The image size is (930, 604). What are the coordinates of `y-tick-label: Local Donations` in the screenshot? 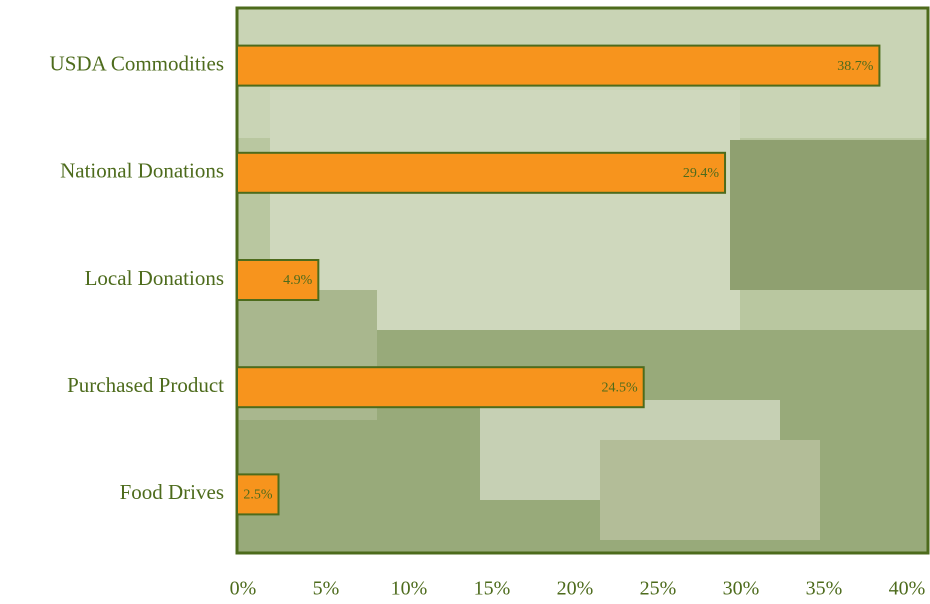 It's located at (154, 278).